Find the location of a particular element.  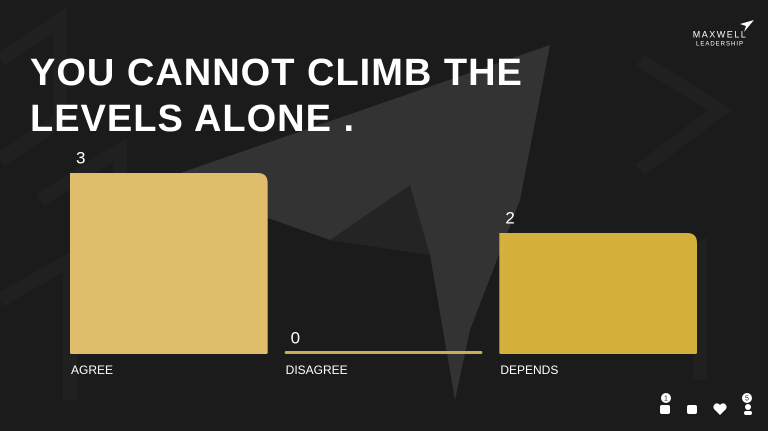

reaction-count: 1 is located at coordinates (666, 398).